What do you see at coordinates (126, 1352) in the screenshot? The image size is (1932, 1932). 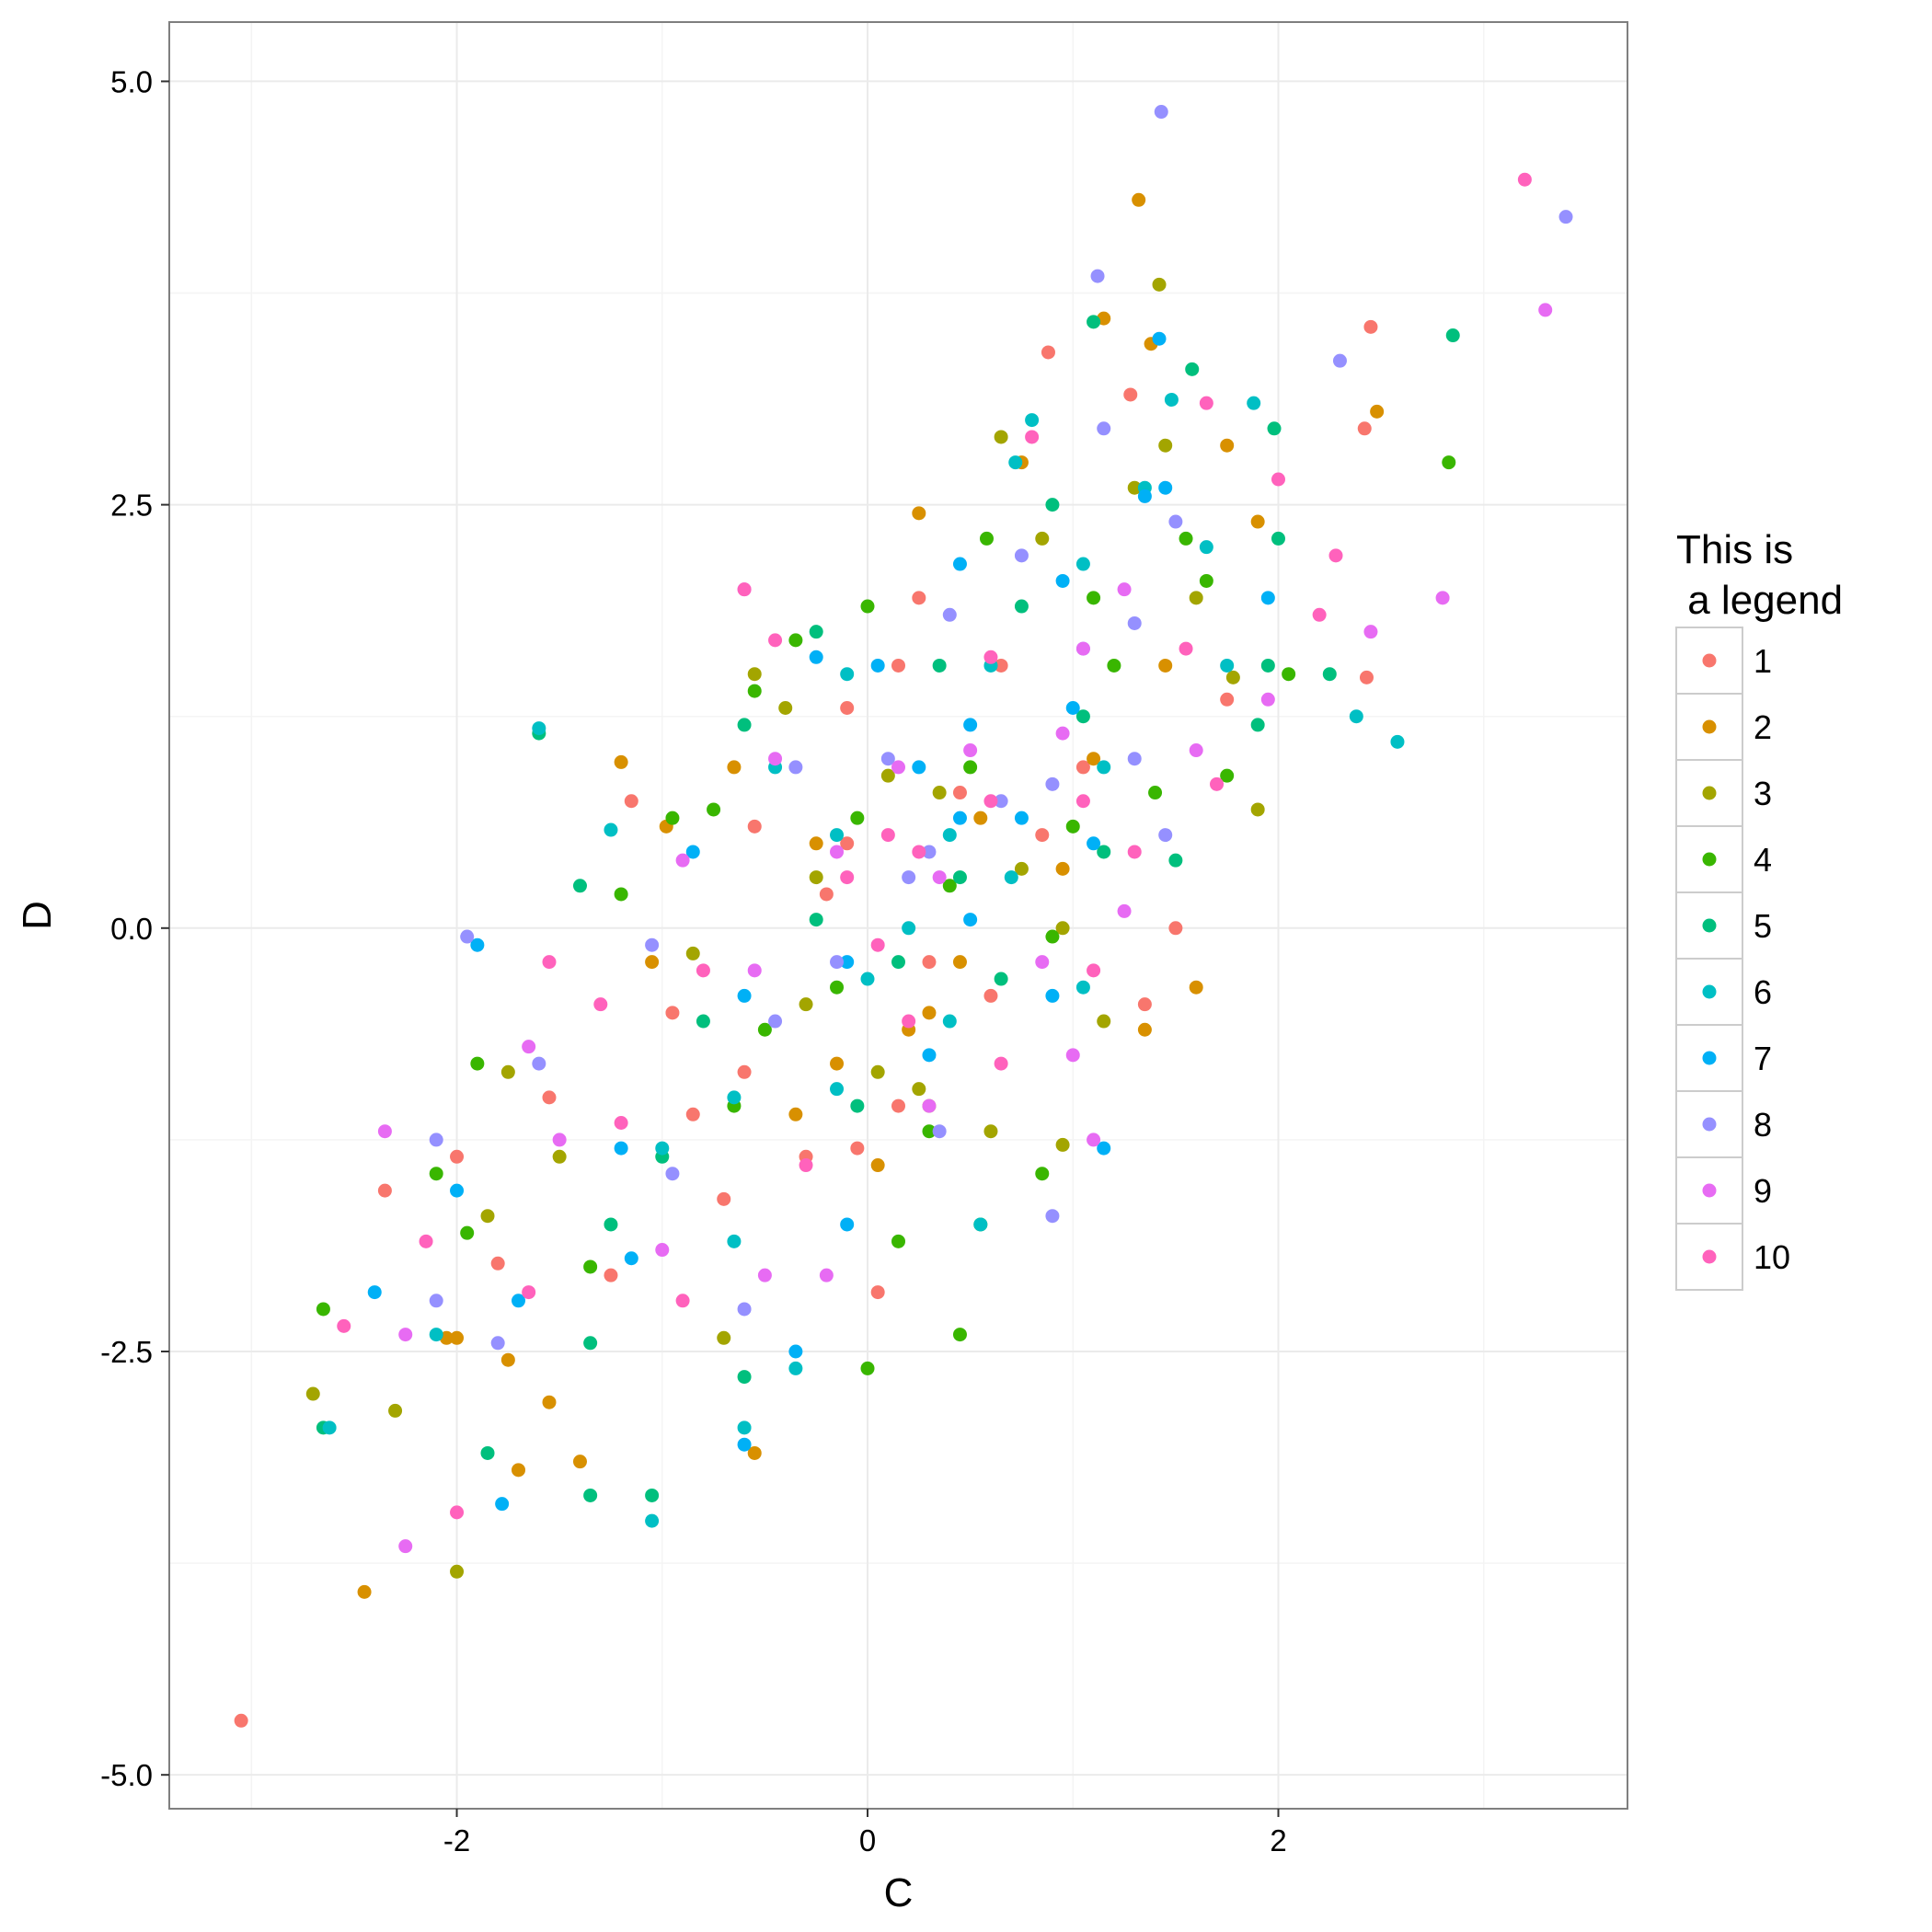 I see `y-tick-label: -2.5` at bounding box center [126, 1352].